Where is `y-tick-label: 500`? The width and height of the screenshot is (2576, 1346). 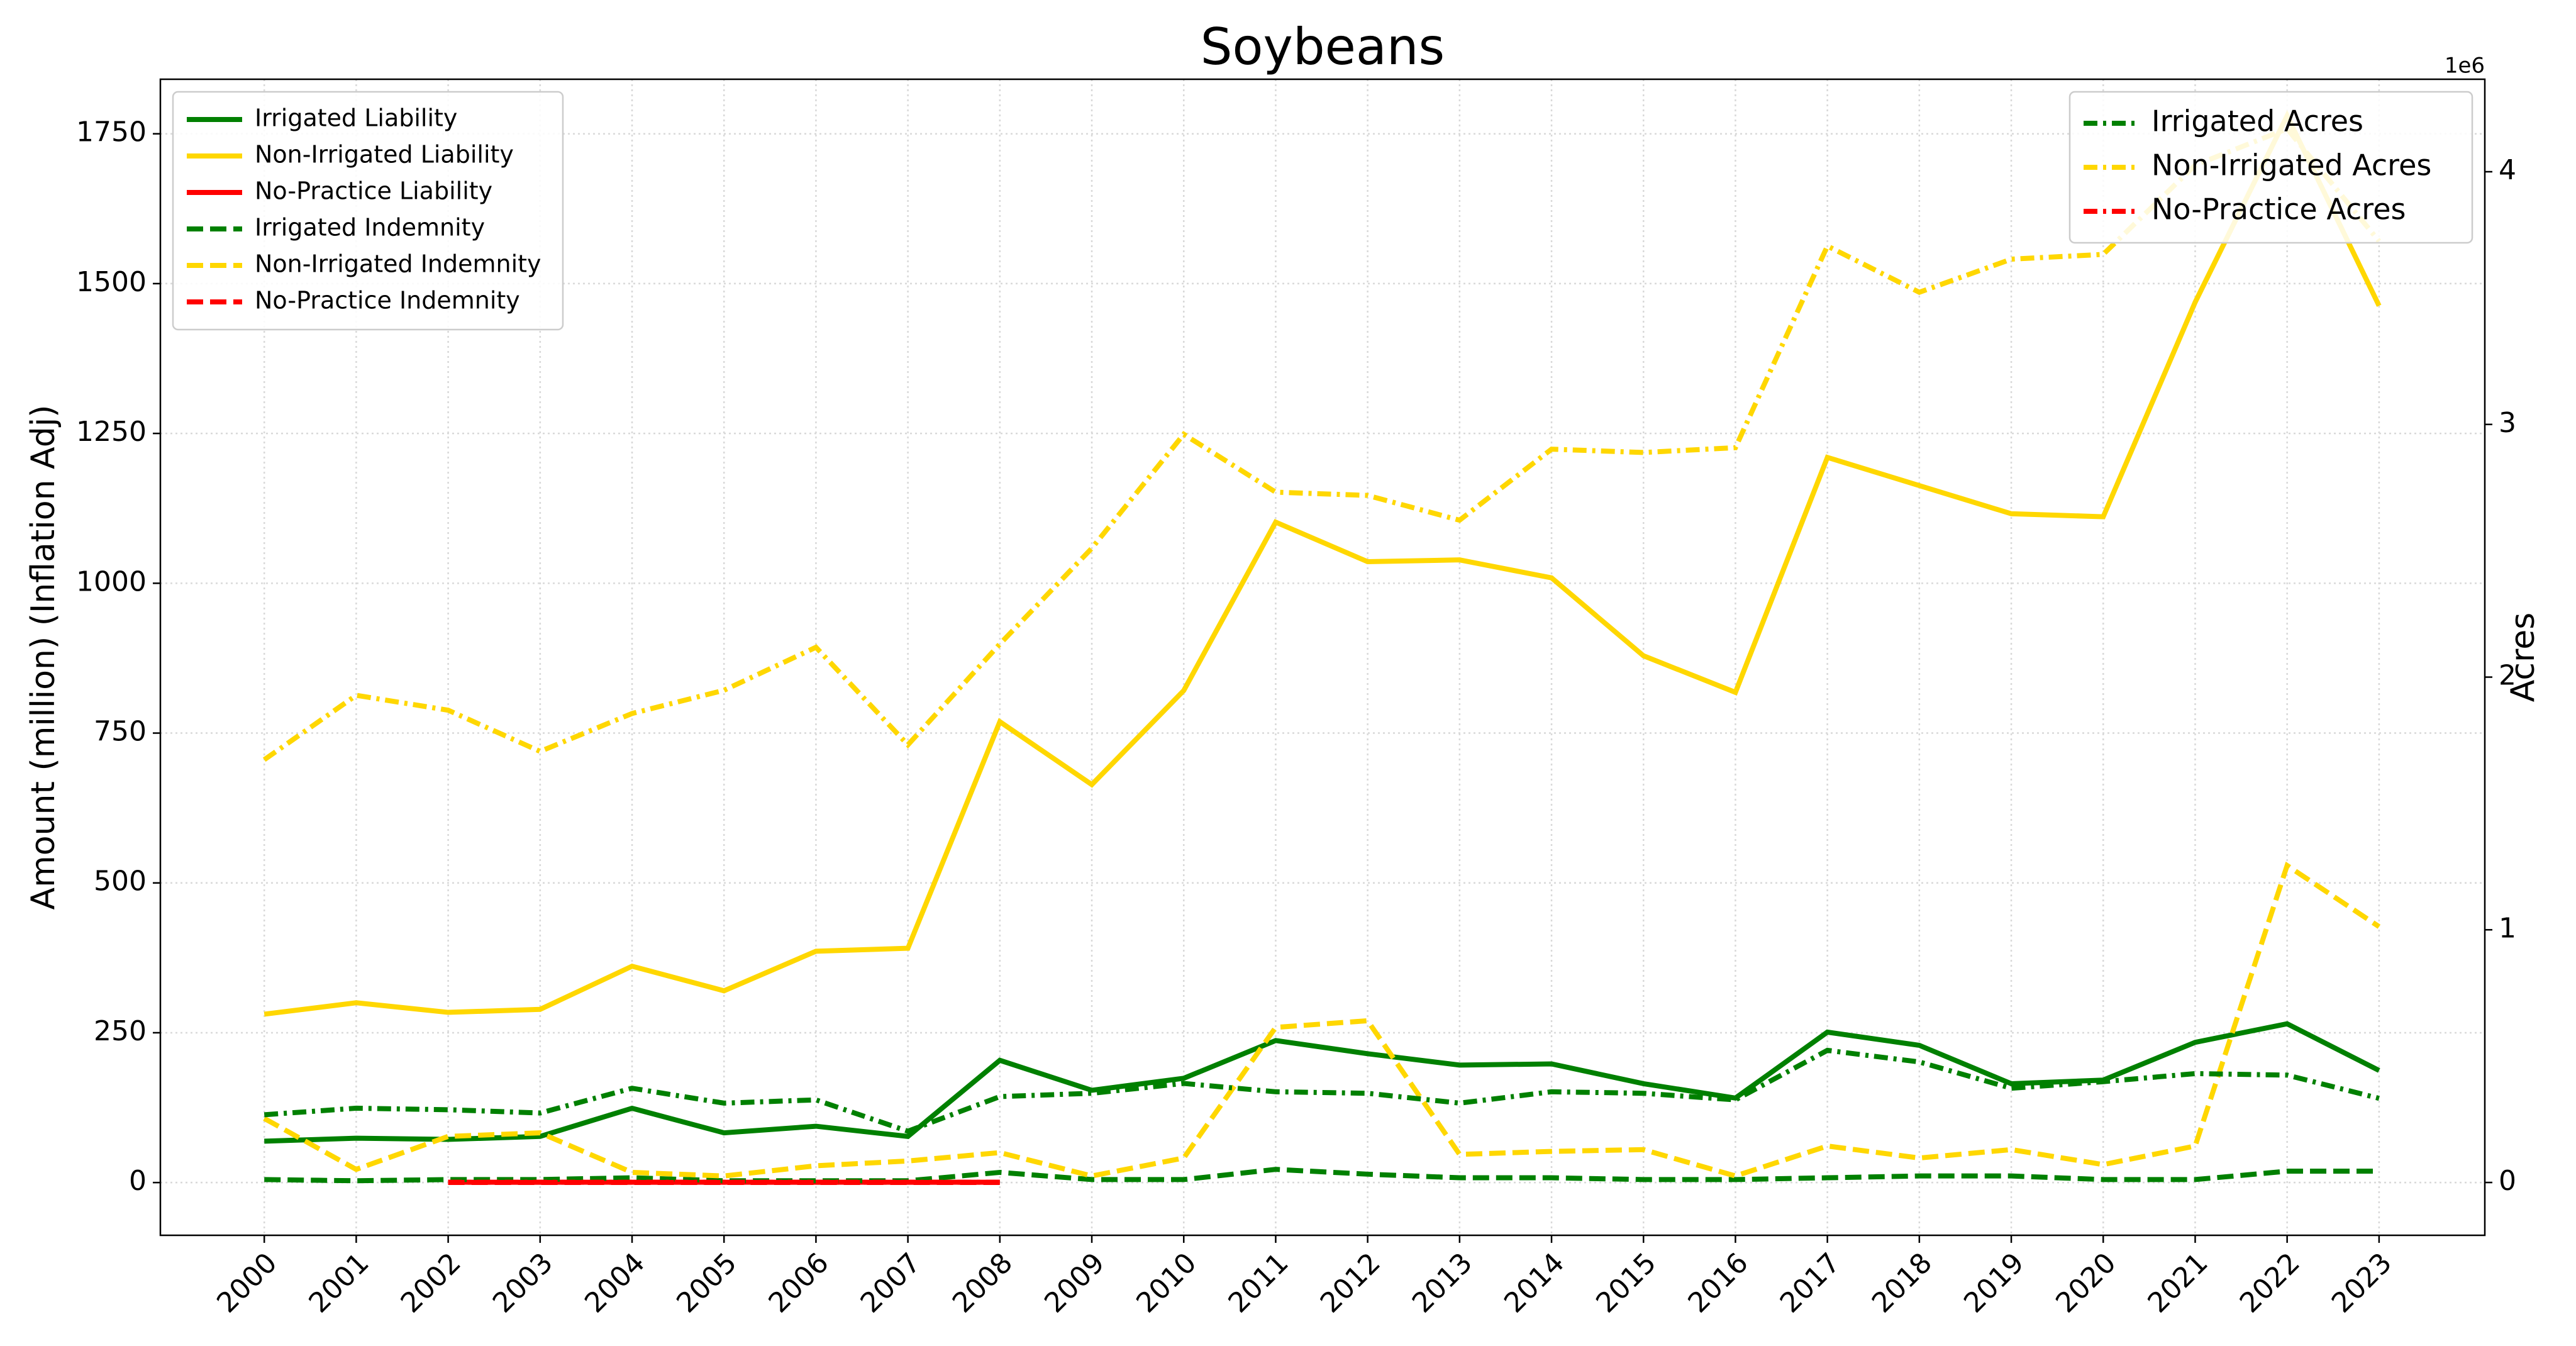
y-tick-label: 500 is located at coordinates (120, 881).